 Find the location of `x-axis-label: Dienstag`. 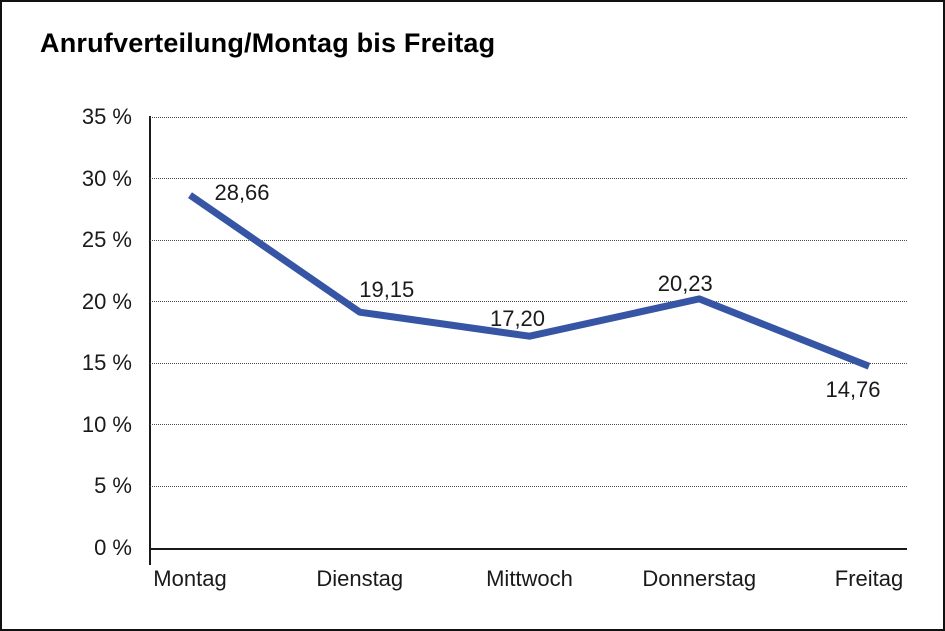

x-axis-label: Dienstag is located at coordinates (360, 578).